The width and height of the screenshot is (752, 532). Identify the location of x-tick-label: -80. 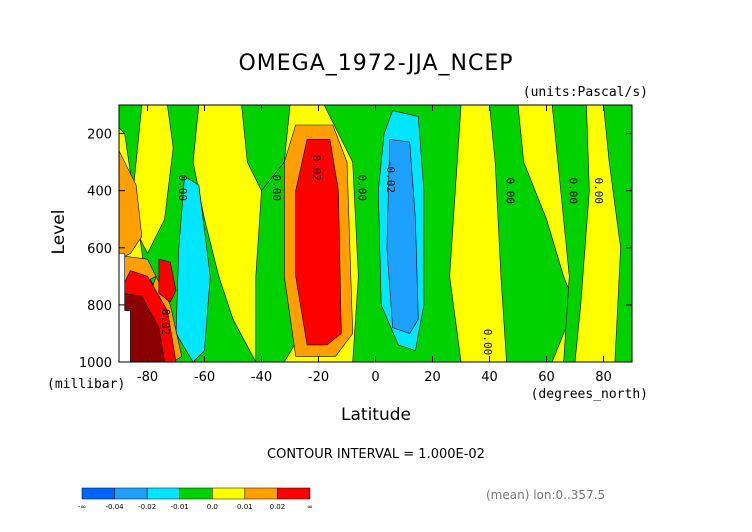
(147, 377).